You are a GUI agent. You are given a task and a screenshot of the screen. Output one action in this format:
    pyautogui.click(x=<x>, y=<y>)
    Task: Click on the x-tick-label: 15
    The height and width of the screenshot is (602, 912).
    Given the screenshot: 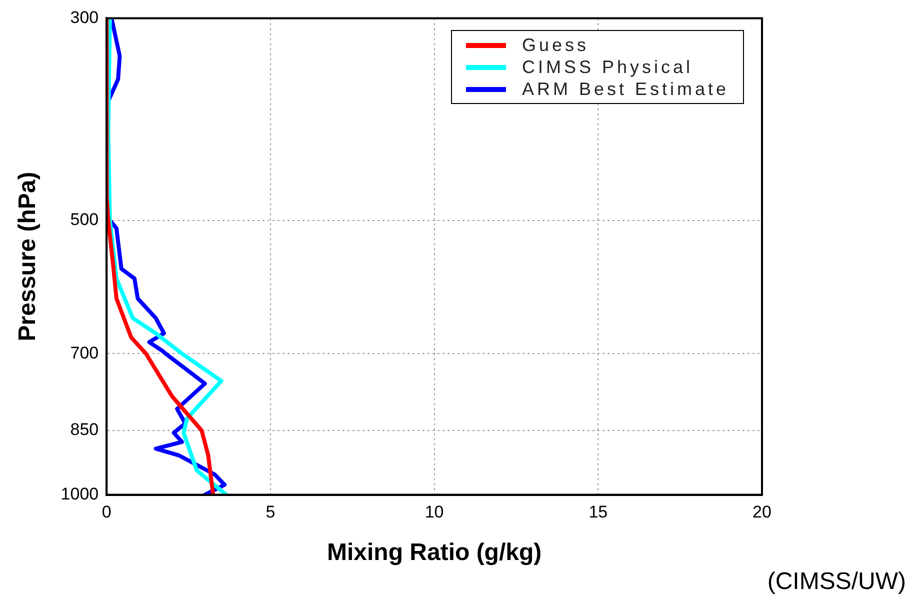 What is the action you would take?
    pyautogui.click(x=598, y=512)
    